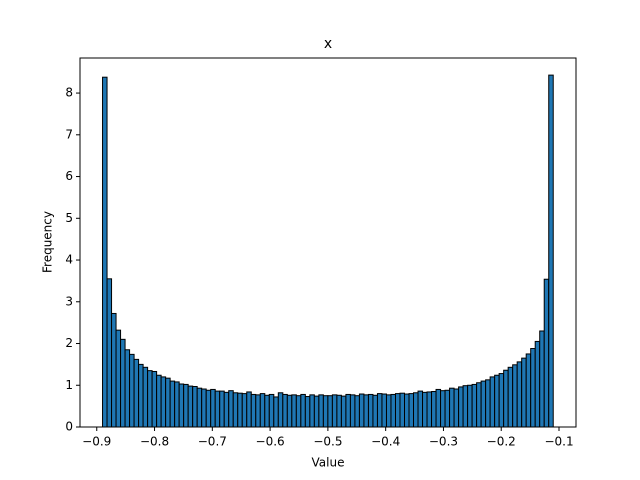  I want to click on y-tick-label: 7, so click(69, 134).